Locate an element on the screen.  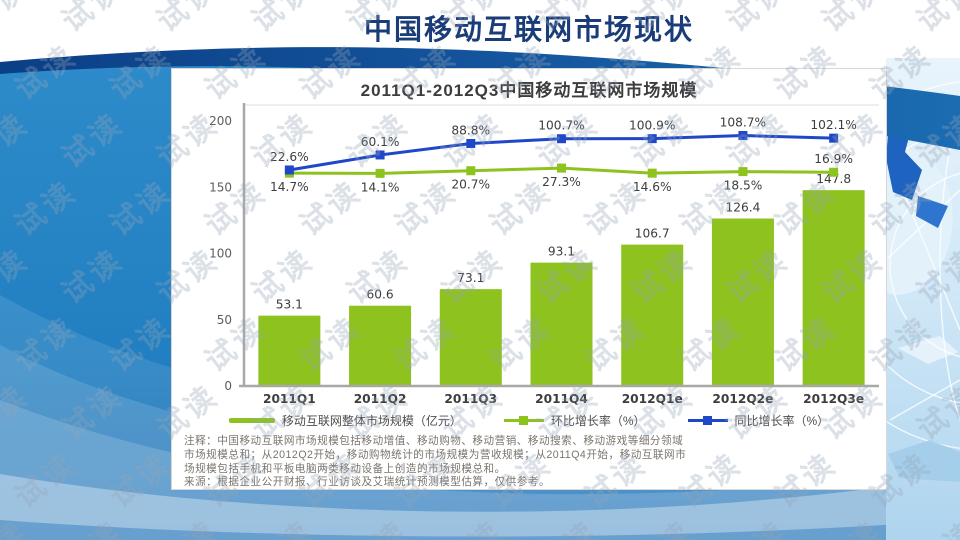
legend-item-yoy-growth: 同比增长率（%） is located at coordinates (758, 420).